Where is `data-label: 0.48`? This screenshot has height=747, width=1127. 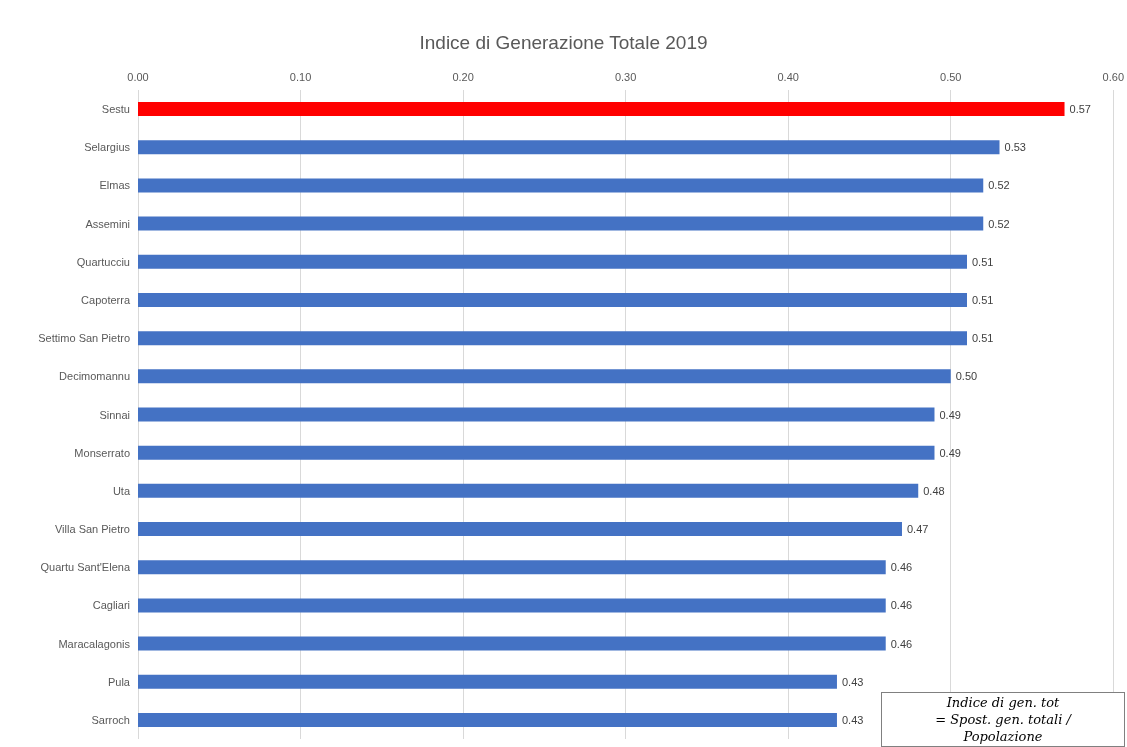 data-label: 0.48 is located at coordinates (934, 490).